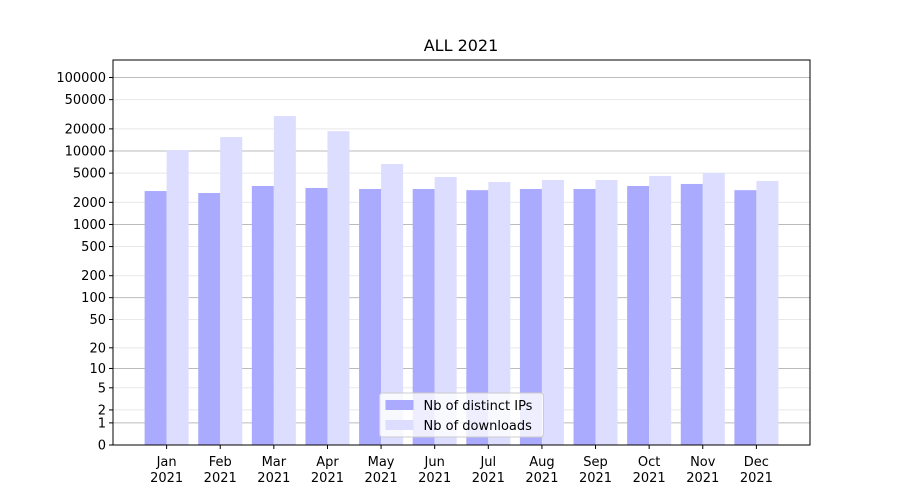 This screenshot has height=504, width=900. I want to click on legend-label: Nb of distinct IPs, so click(478, 406).